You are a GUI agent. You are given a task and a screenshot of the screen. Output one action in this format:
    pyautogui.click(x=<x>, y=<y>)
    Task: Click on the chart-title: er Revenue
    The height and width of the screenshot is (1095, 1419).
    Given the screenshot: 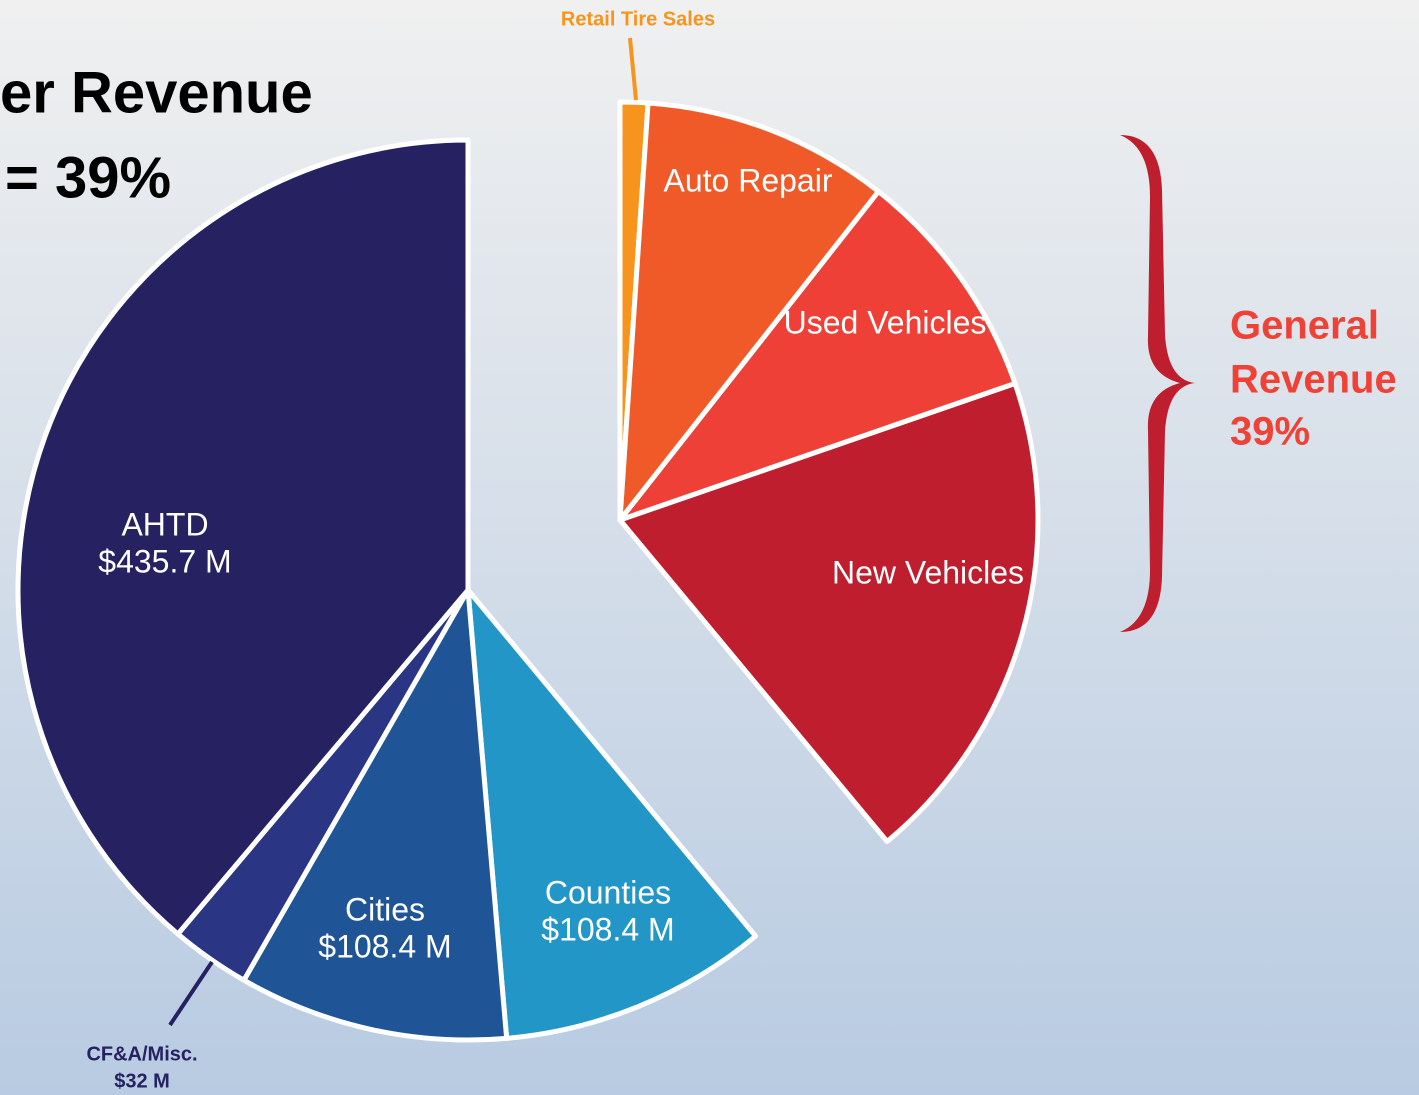 What is the action you would take?
    pyautogui.click(x=156, y=92)
    